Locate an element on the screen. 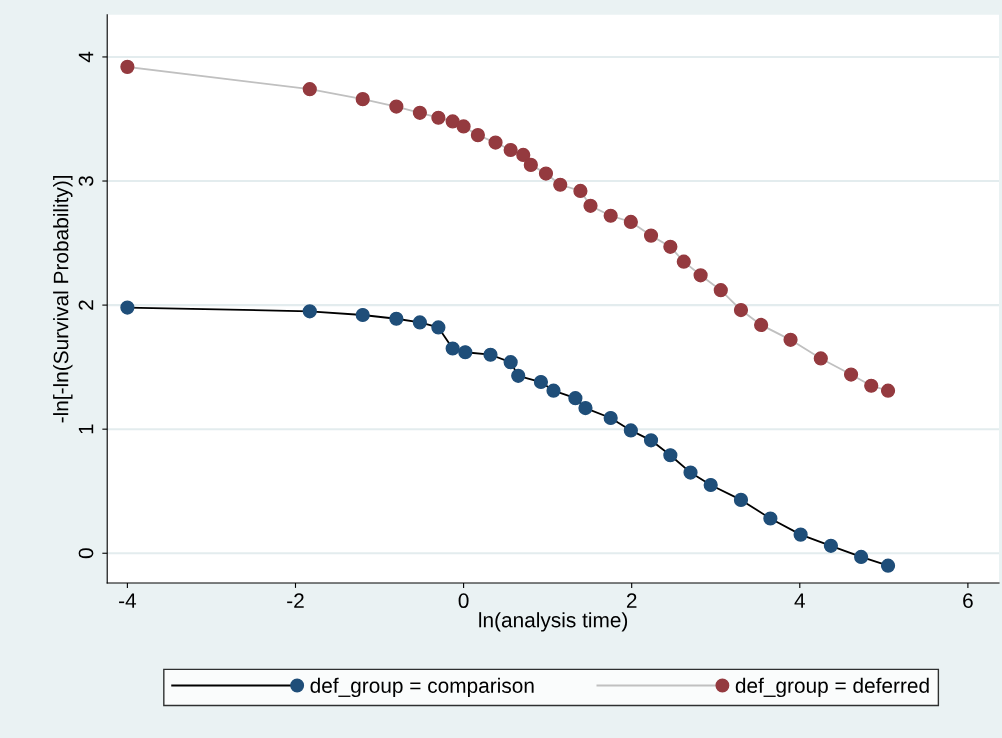 The image size is (1002, 738). x-tick-label: 4 is located at coordinates (799, 600).